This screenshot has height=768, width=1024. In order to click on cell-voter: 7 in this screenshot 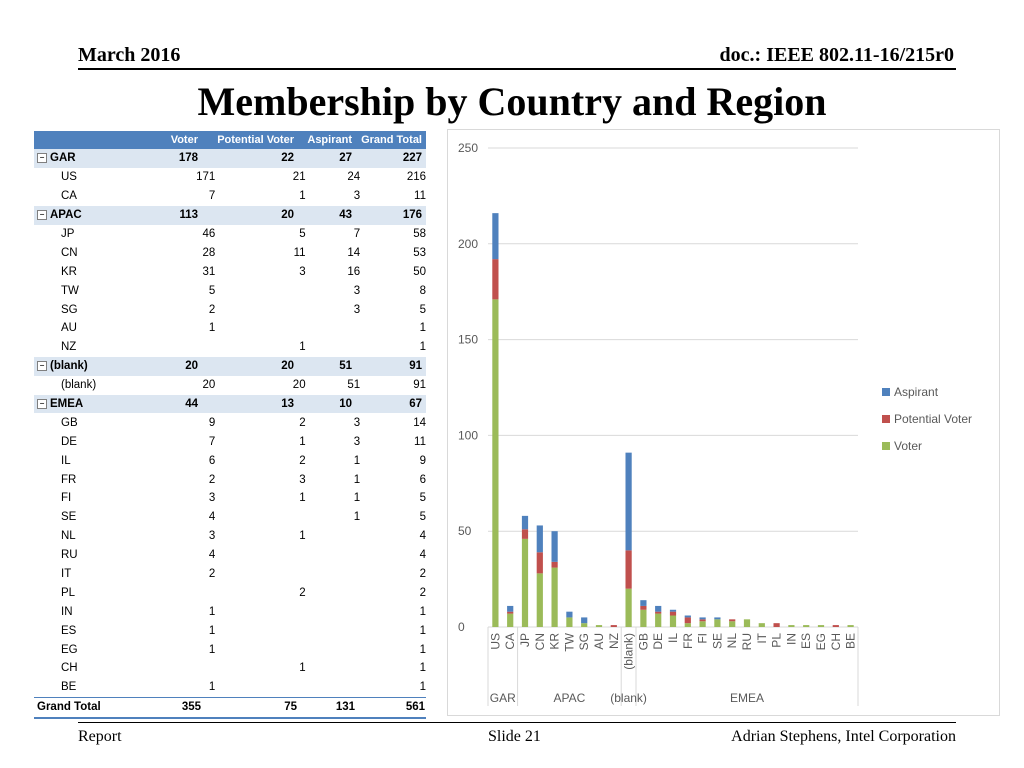, I will do `click(212, 196)`.